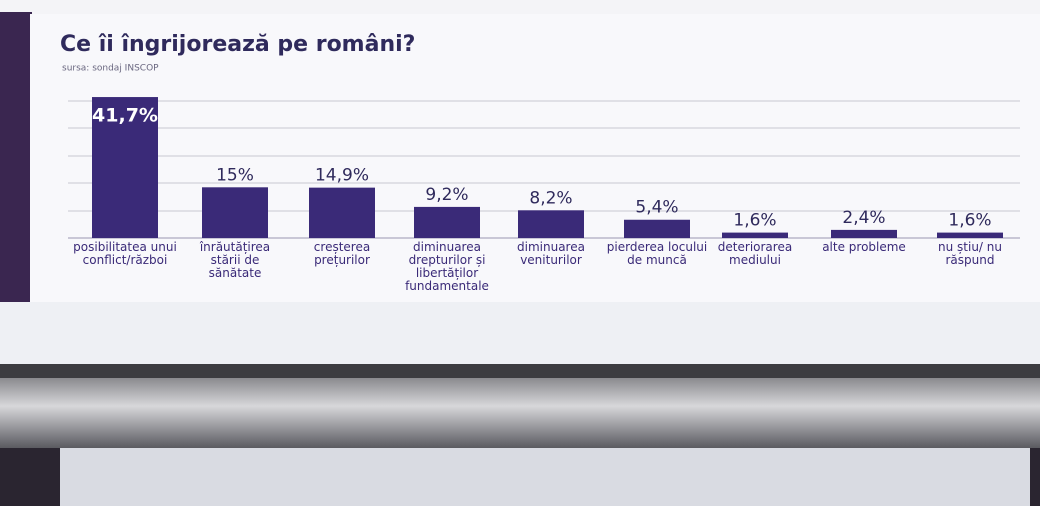 The height and width of the screenshot is (506, 1040). I want to click on x-tick-label: diminuarea veniturilor, so click(551, 253).